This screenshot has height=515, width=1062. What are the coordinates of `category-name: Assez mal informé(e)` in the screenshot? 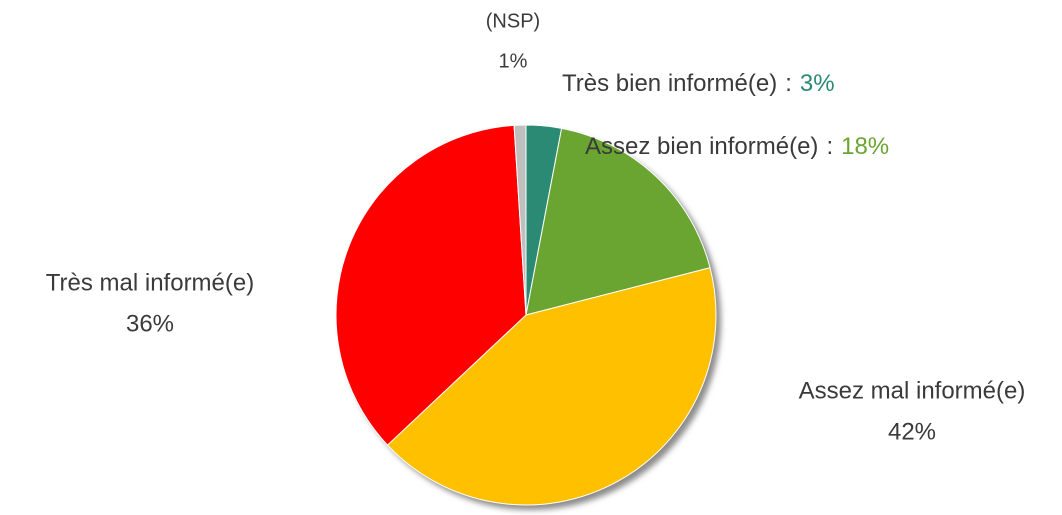 It's located at (912, 390).